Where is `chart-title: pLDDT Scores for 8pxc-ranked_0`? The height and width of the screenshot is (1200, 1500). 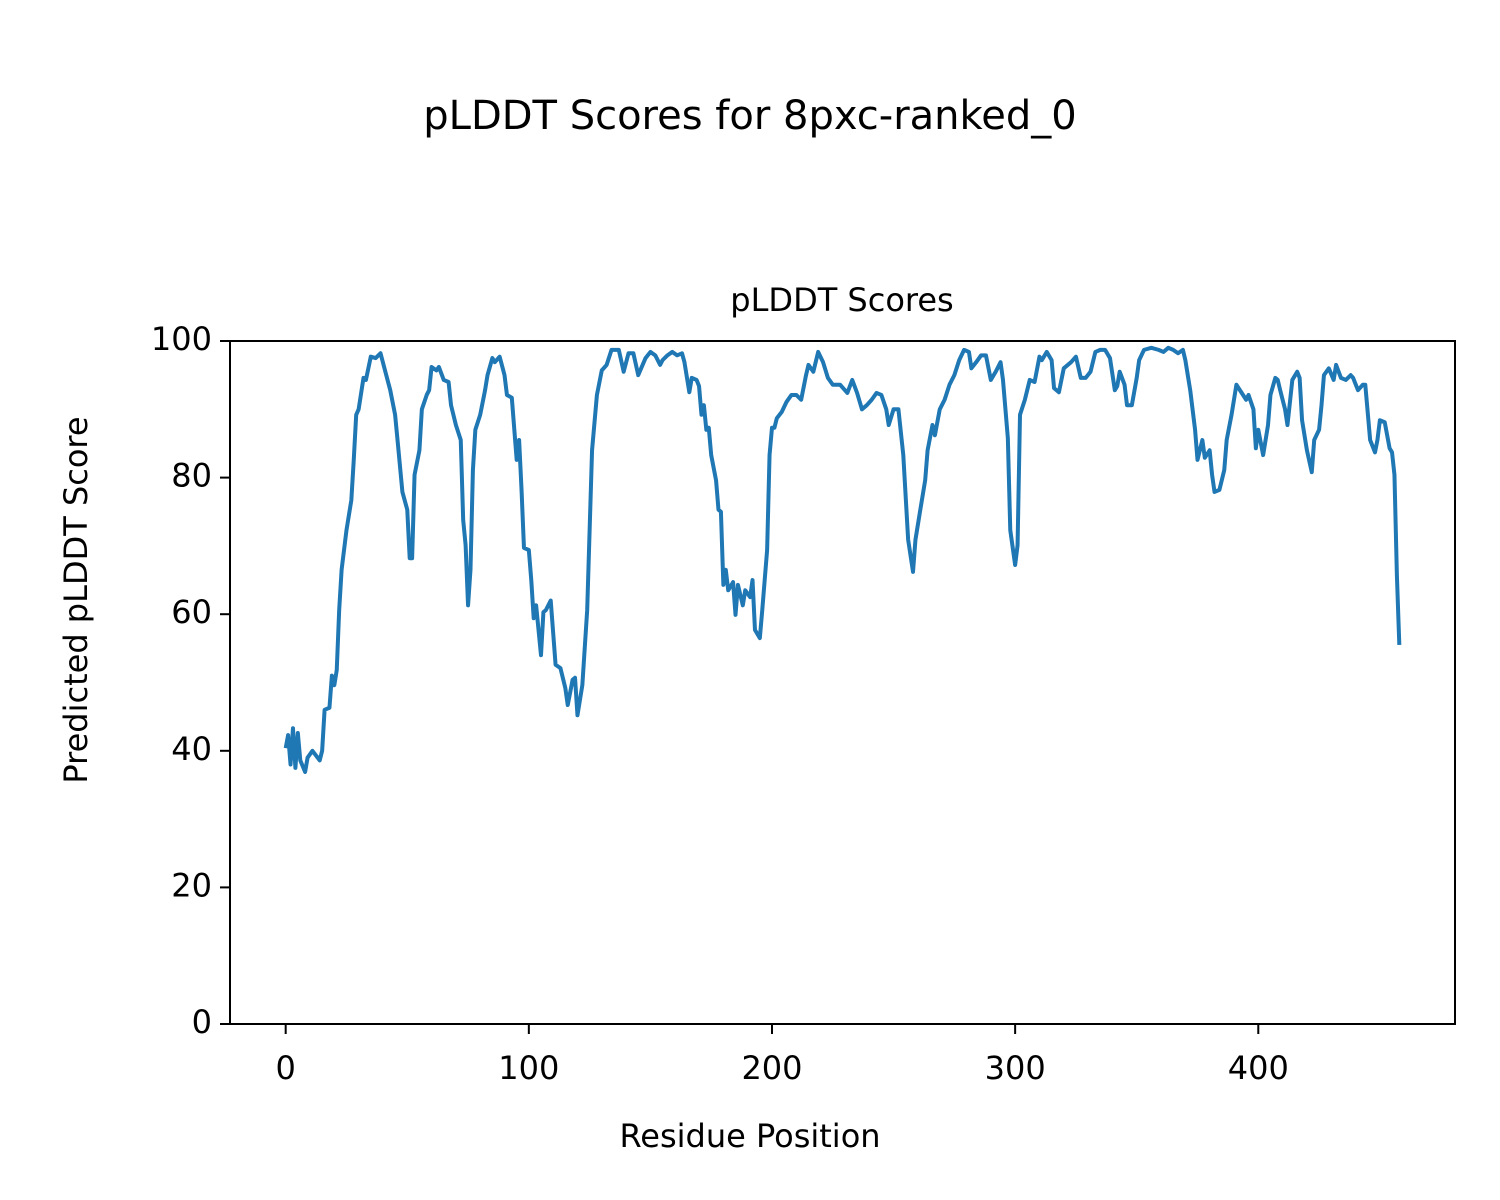
chart-title: pLDDT Scores for 8pxc-ranked_0 is located at coordinates (749, 116).